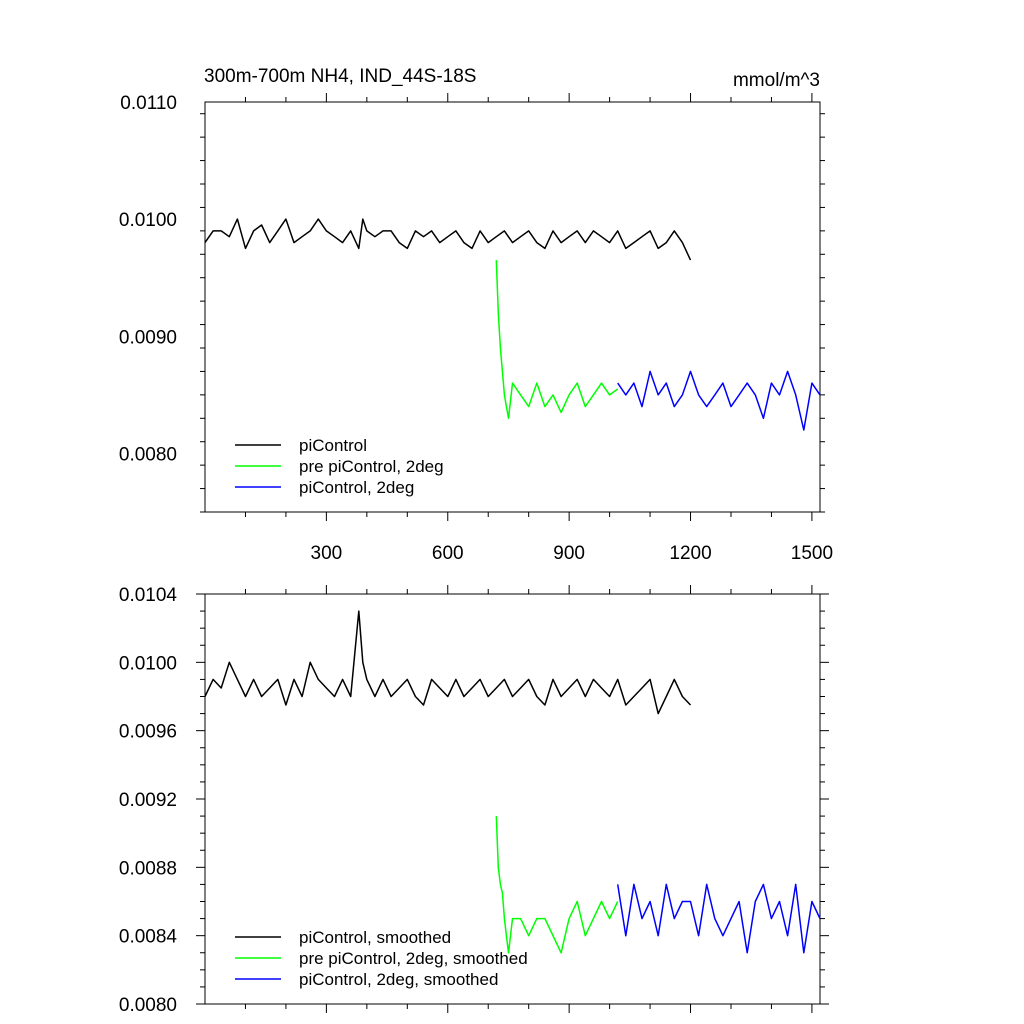 Image resolution: width=1024 pixels, height=1024 pixels. What do you see at coordinates (327, 553) in the screenshot?
I see `x-tick-label: 300` at bounding box center [327, 553].